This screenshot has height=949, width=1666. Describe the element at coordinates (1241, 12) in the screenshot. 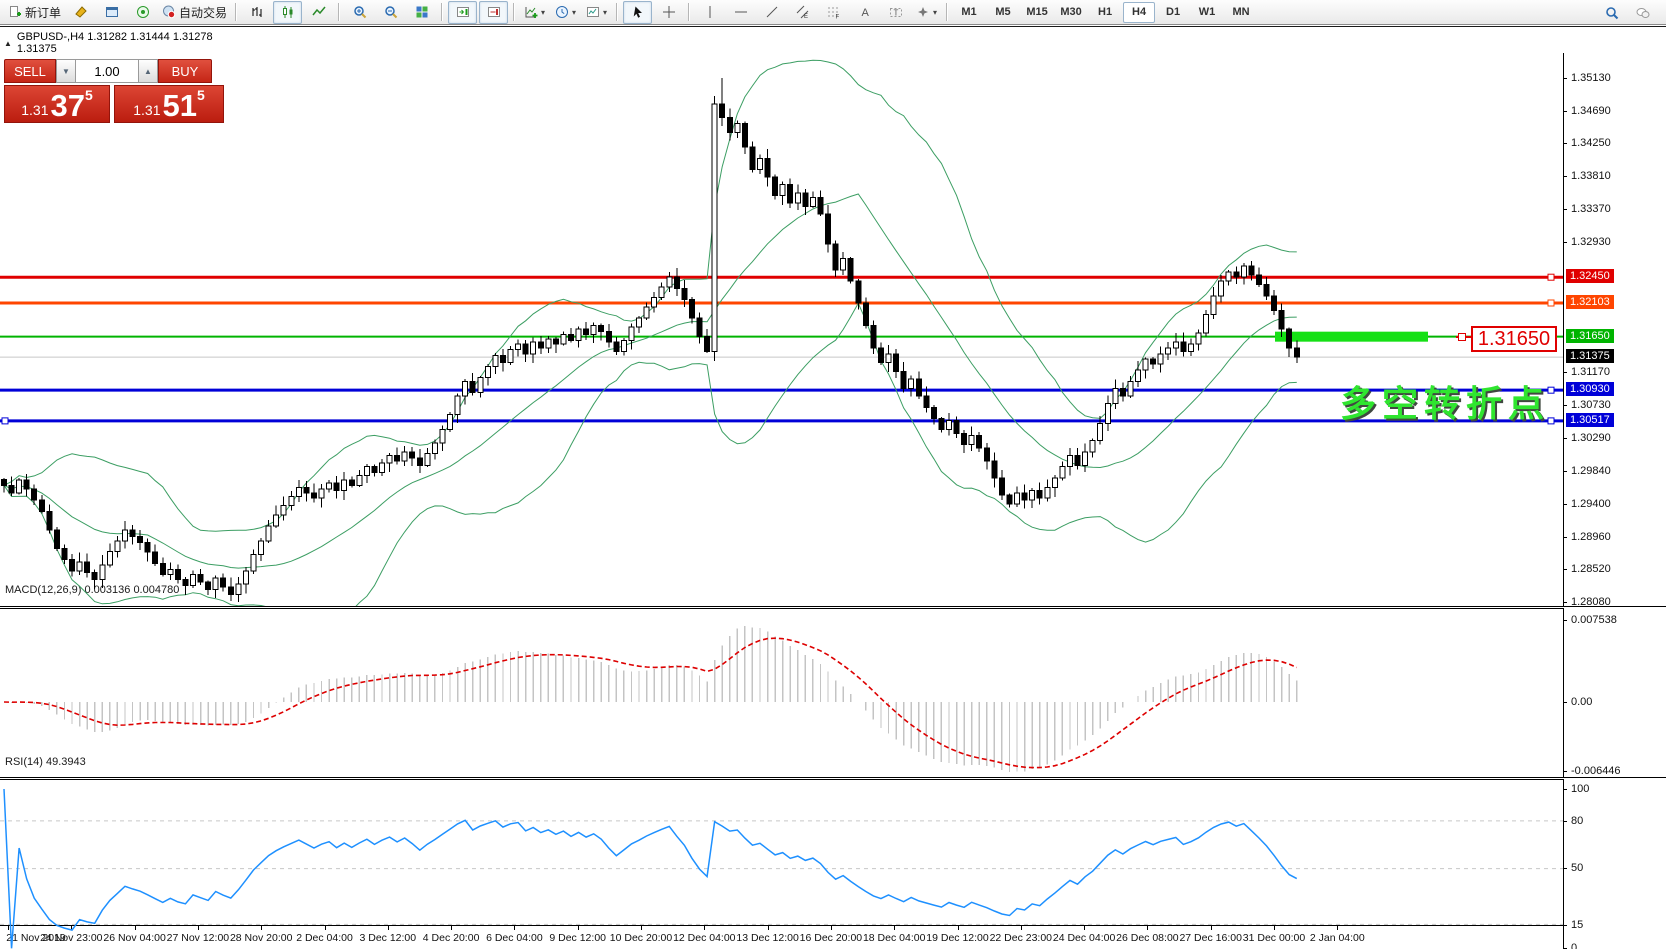

I see `timeframe-mn-button: MN` at that location.